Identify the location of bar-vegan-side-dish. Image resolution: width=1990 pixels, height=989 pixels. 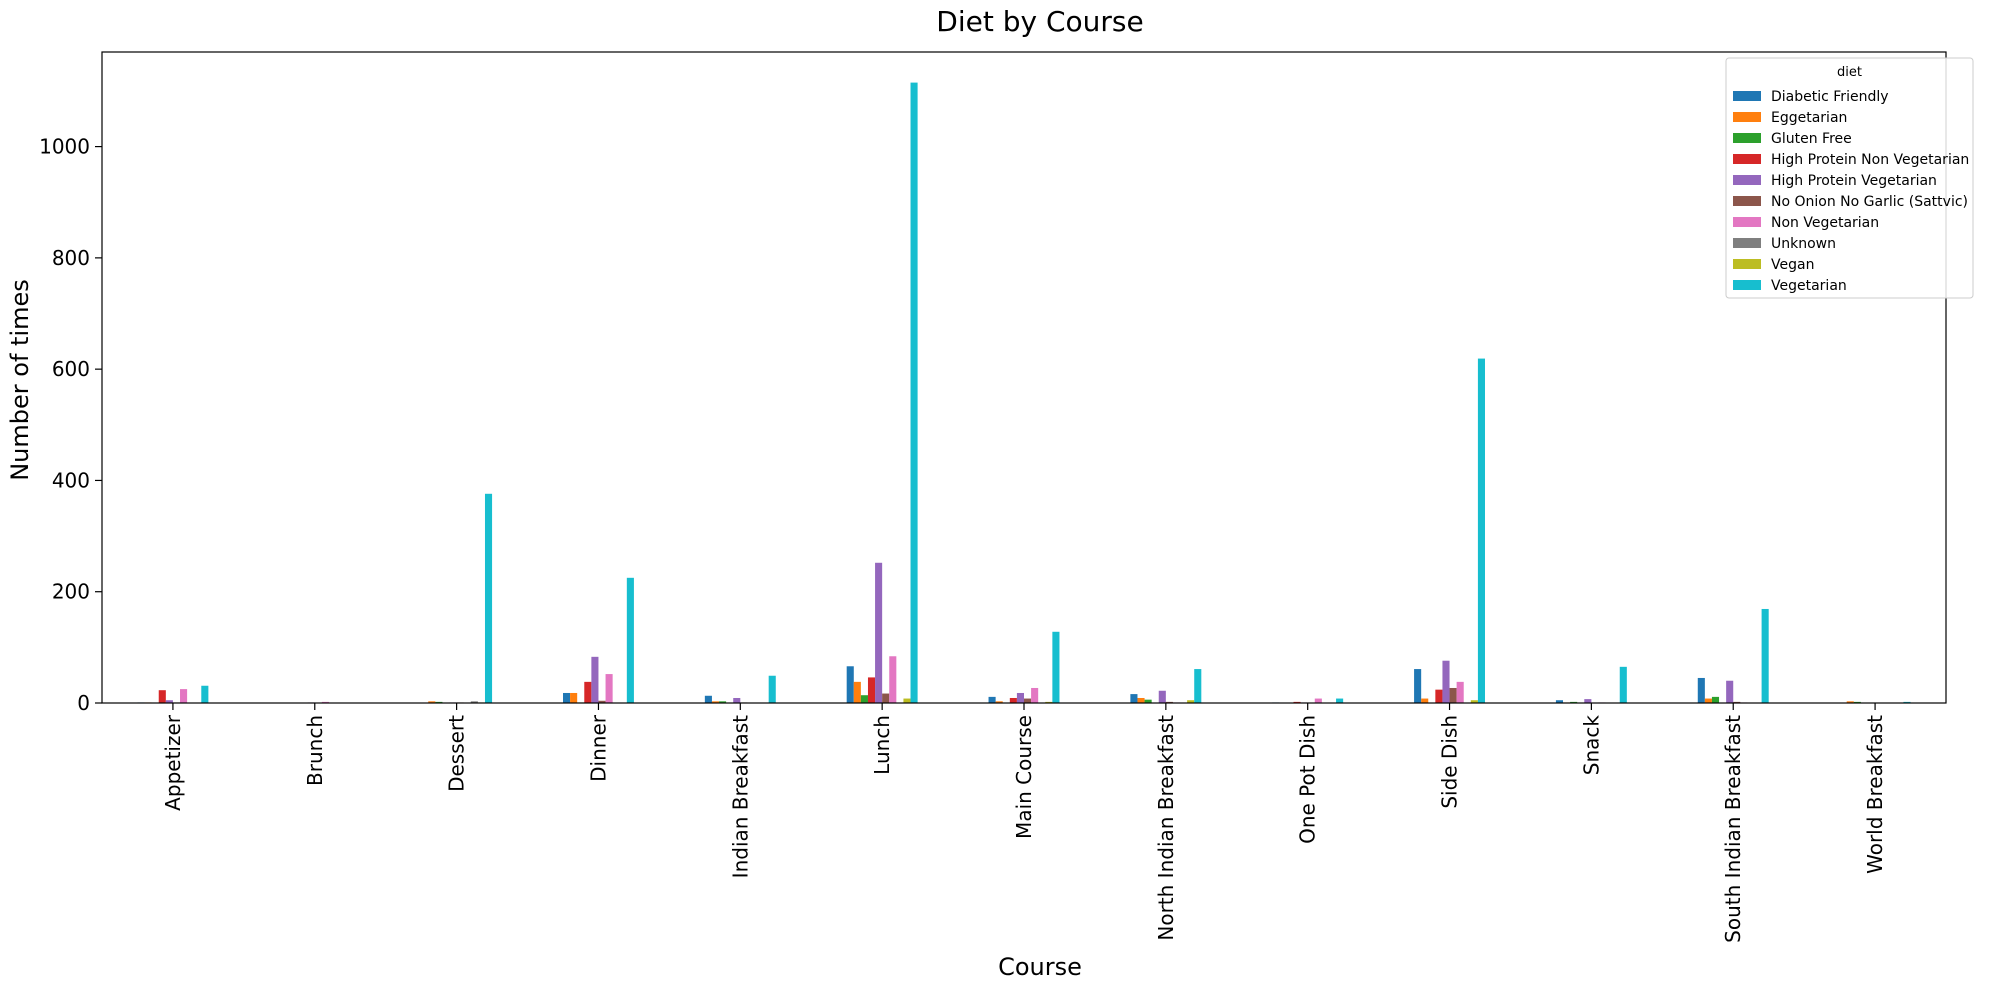
(1474, 701).